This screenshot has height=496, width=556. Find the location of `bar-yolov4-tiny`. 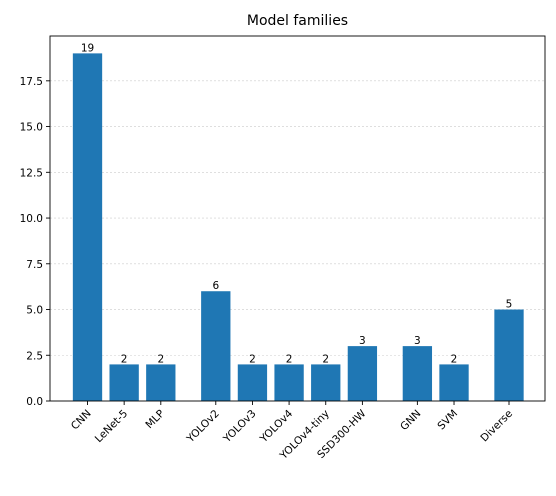

bar-yolov4-tiny is located at coordinates (326, 382).